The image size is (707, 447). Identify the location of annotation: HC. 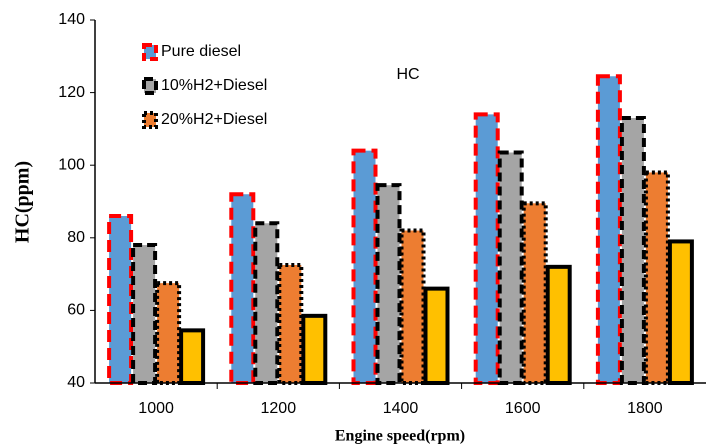
(407, 74).